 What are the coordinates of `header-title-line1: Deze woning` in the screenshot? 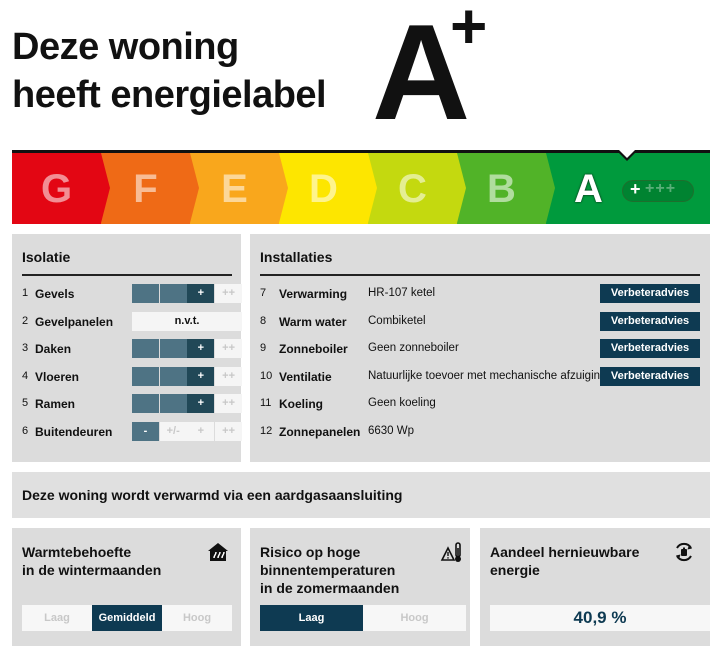 It's located at (125, 47).